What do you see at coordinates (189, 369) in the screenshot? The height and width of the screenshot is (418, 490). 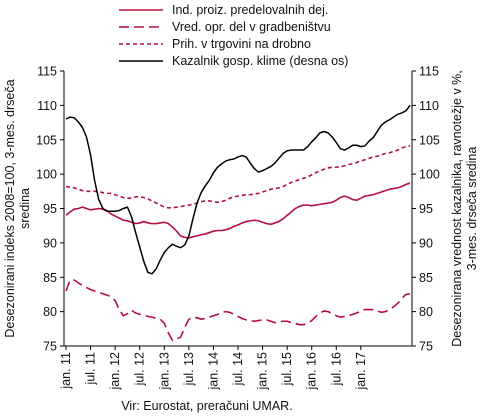 I see `x-tick-label: jul. 13` at bounding box center [189, 369].